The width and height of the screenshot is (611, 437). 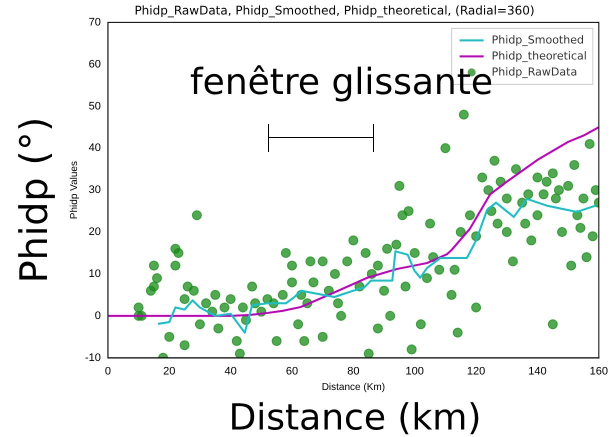 What do you see at coordinates (94, 106) in the screenshot?
I see `y-tick-label: 50` at bounding box center [94, 106].